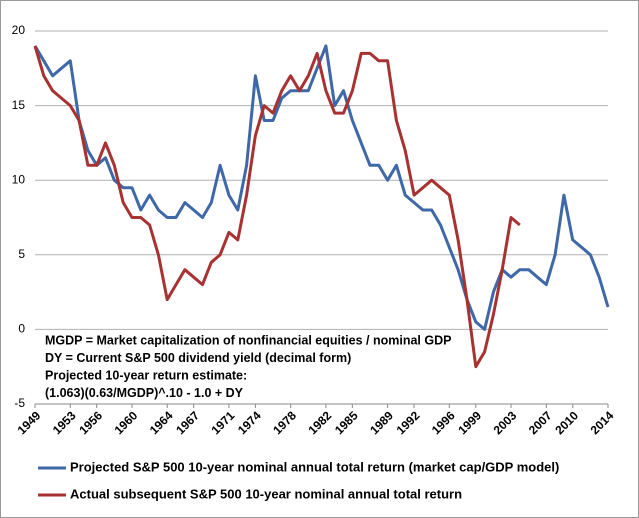 The width and height of the screenshot is (639, 518). I want to click on annotation: (1.063)(0.63/MGDP)^.10 - 1.0 + DY, so click(144, 393).